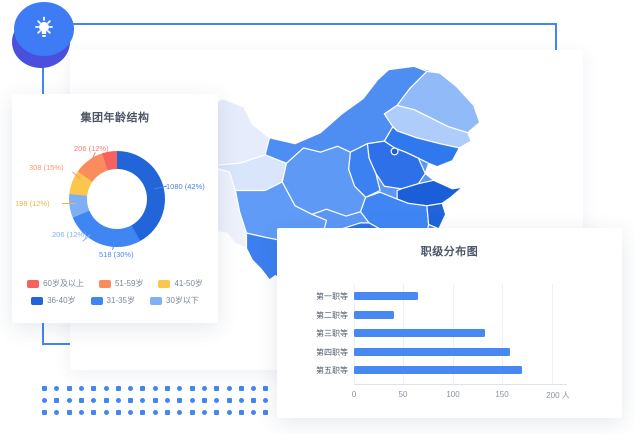  What do you see at coordinates (394, 151) in the screenshot?
I see `map-region-beijing` at bounding box center [394, 151].